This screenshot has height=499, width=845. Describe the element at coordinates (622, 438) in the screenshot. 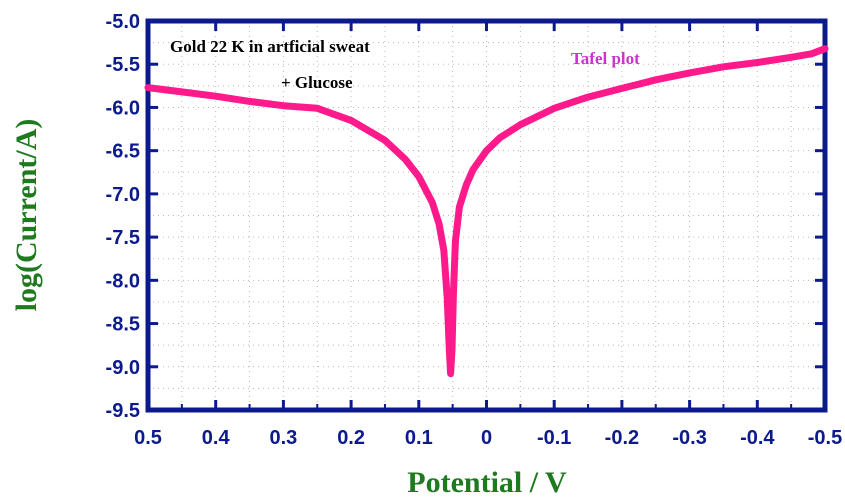

I see `x-tick-label: -0.2` at that location.